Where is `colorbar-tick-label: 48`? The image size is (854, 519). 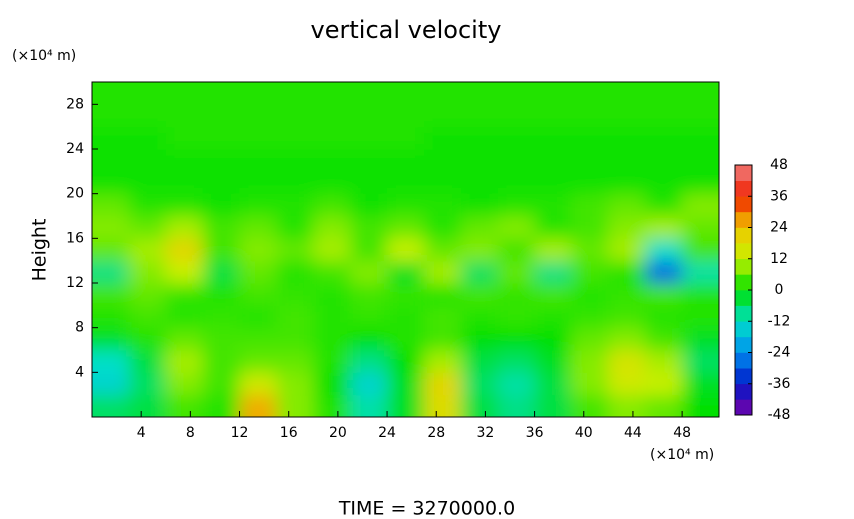 colorbar-tick-label: 48 is located at coordinates (779, 165).